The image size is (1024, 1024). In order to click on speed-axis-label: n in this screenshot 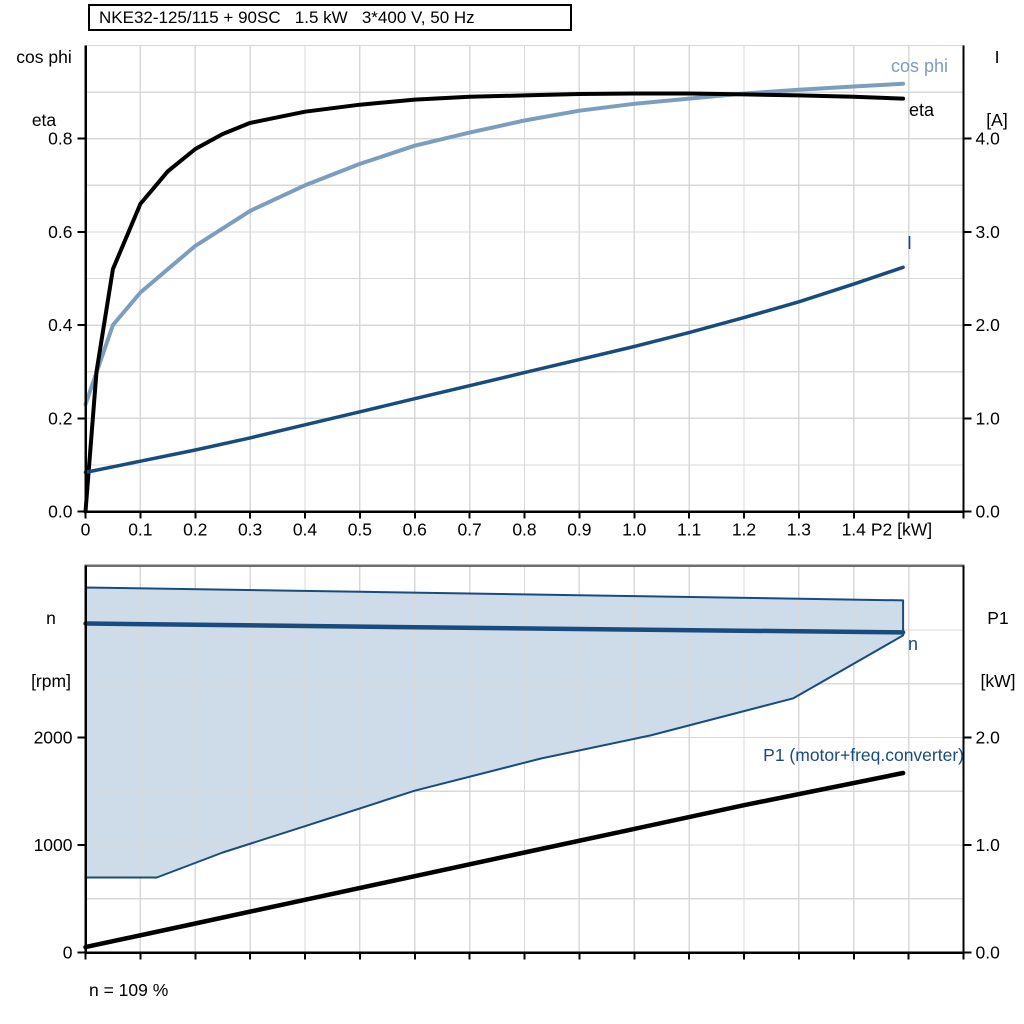, I will do `click(51, 618)`.